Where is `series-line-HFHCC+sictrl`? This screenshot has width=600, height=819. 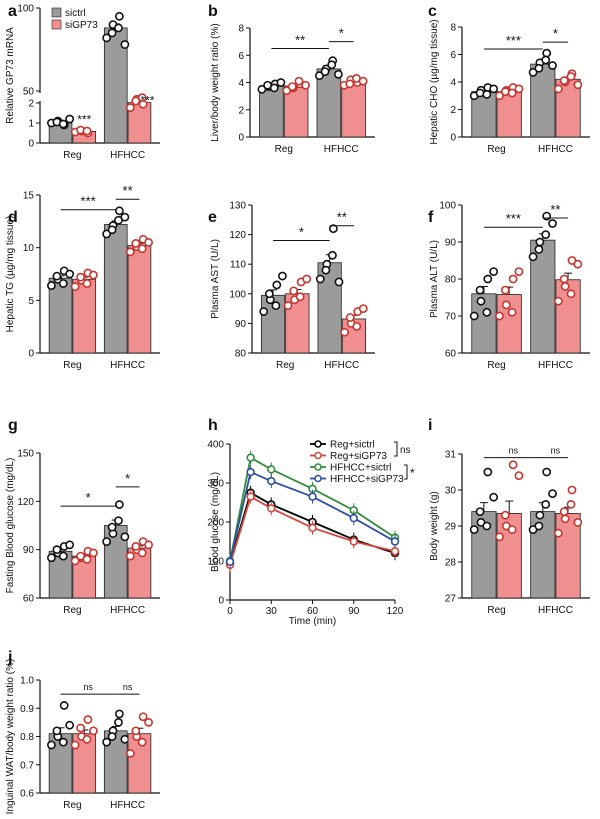 series-line-HFHCC+sictrl is located at coordinates (312, 509).